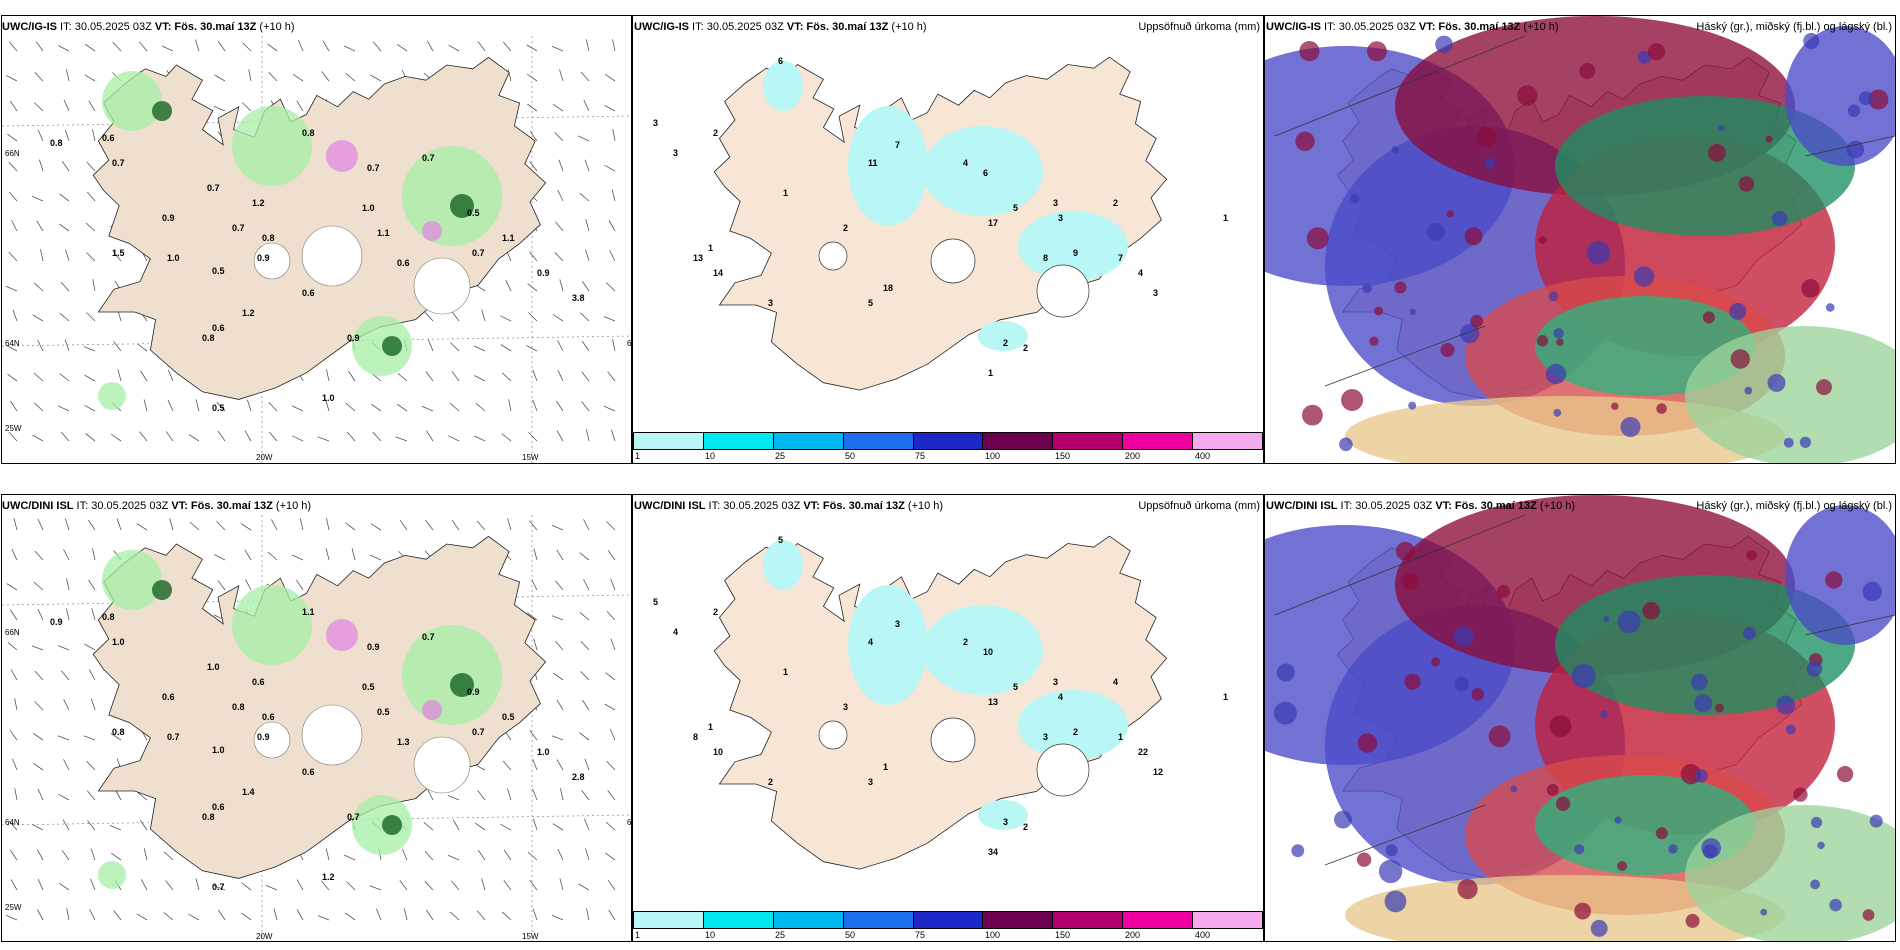 The width and height of the screenshot is (1900, 950). Describe the element at coordinates (718, 752) in the screenshot. I see `precip-value-label: 10` at that location.